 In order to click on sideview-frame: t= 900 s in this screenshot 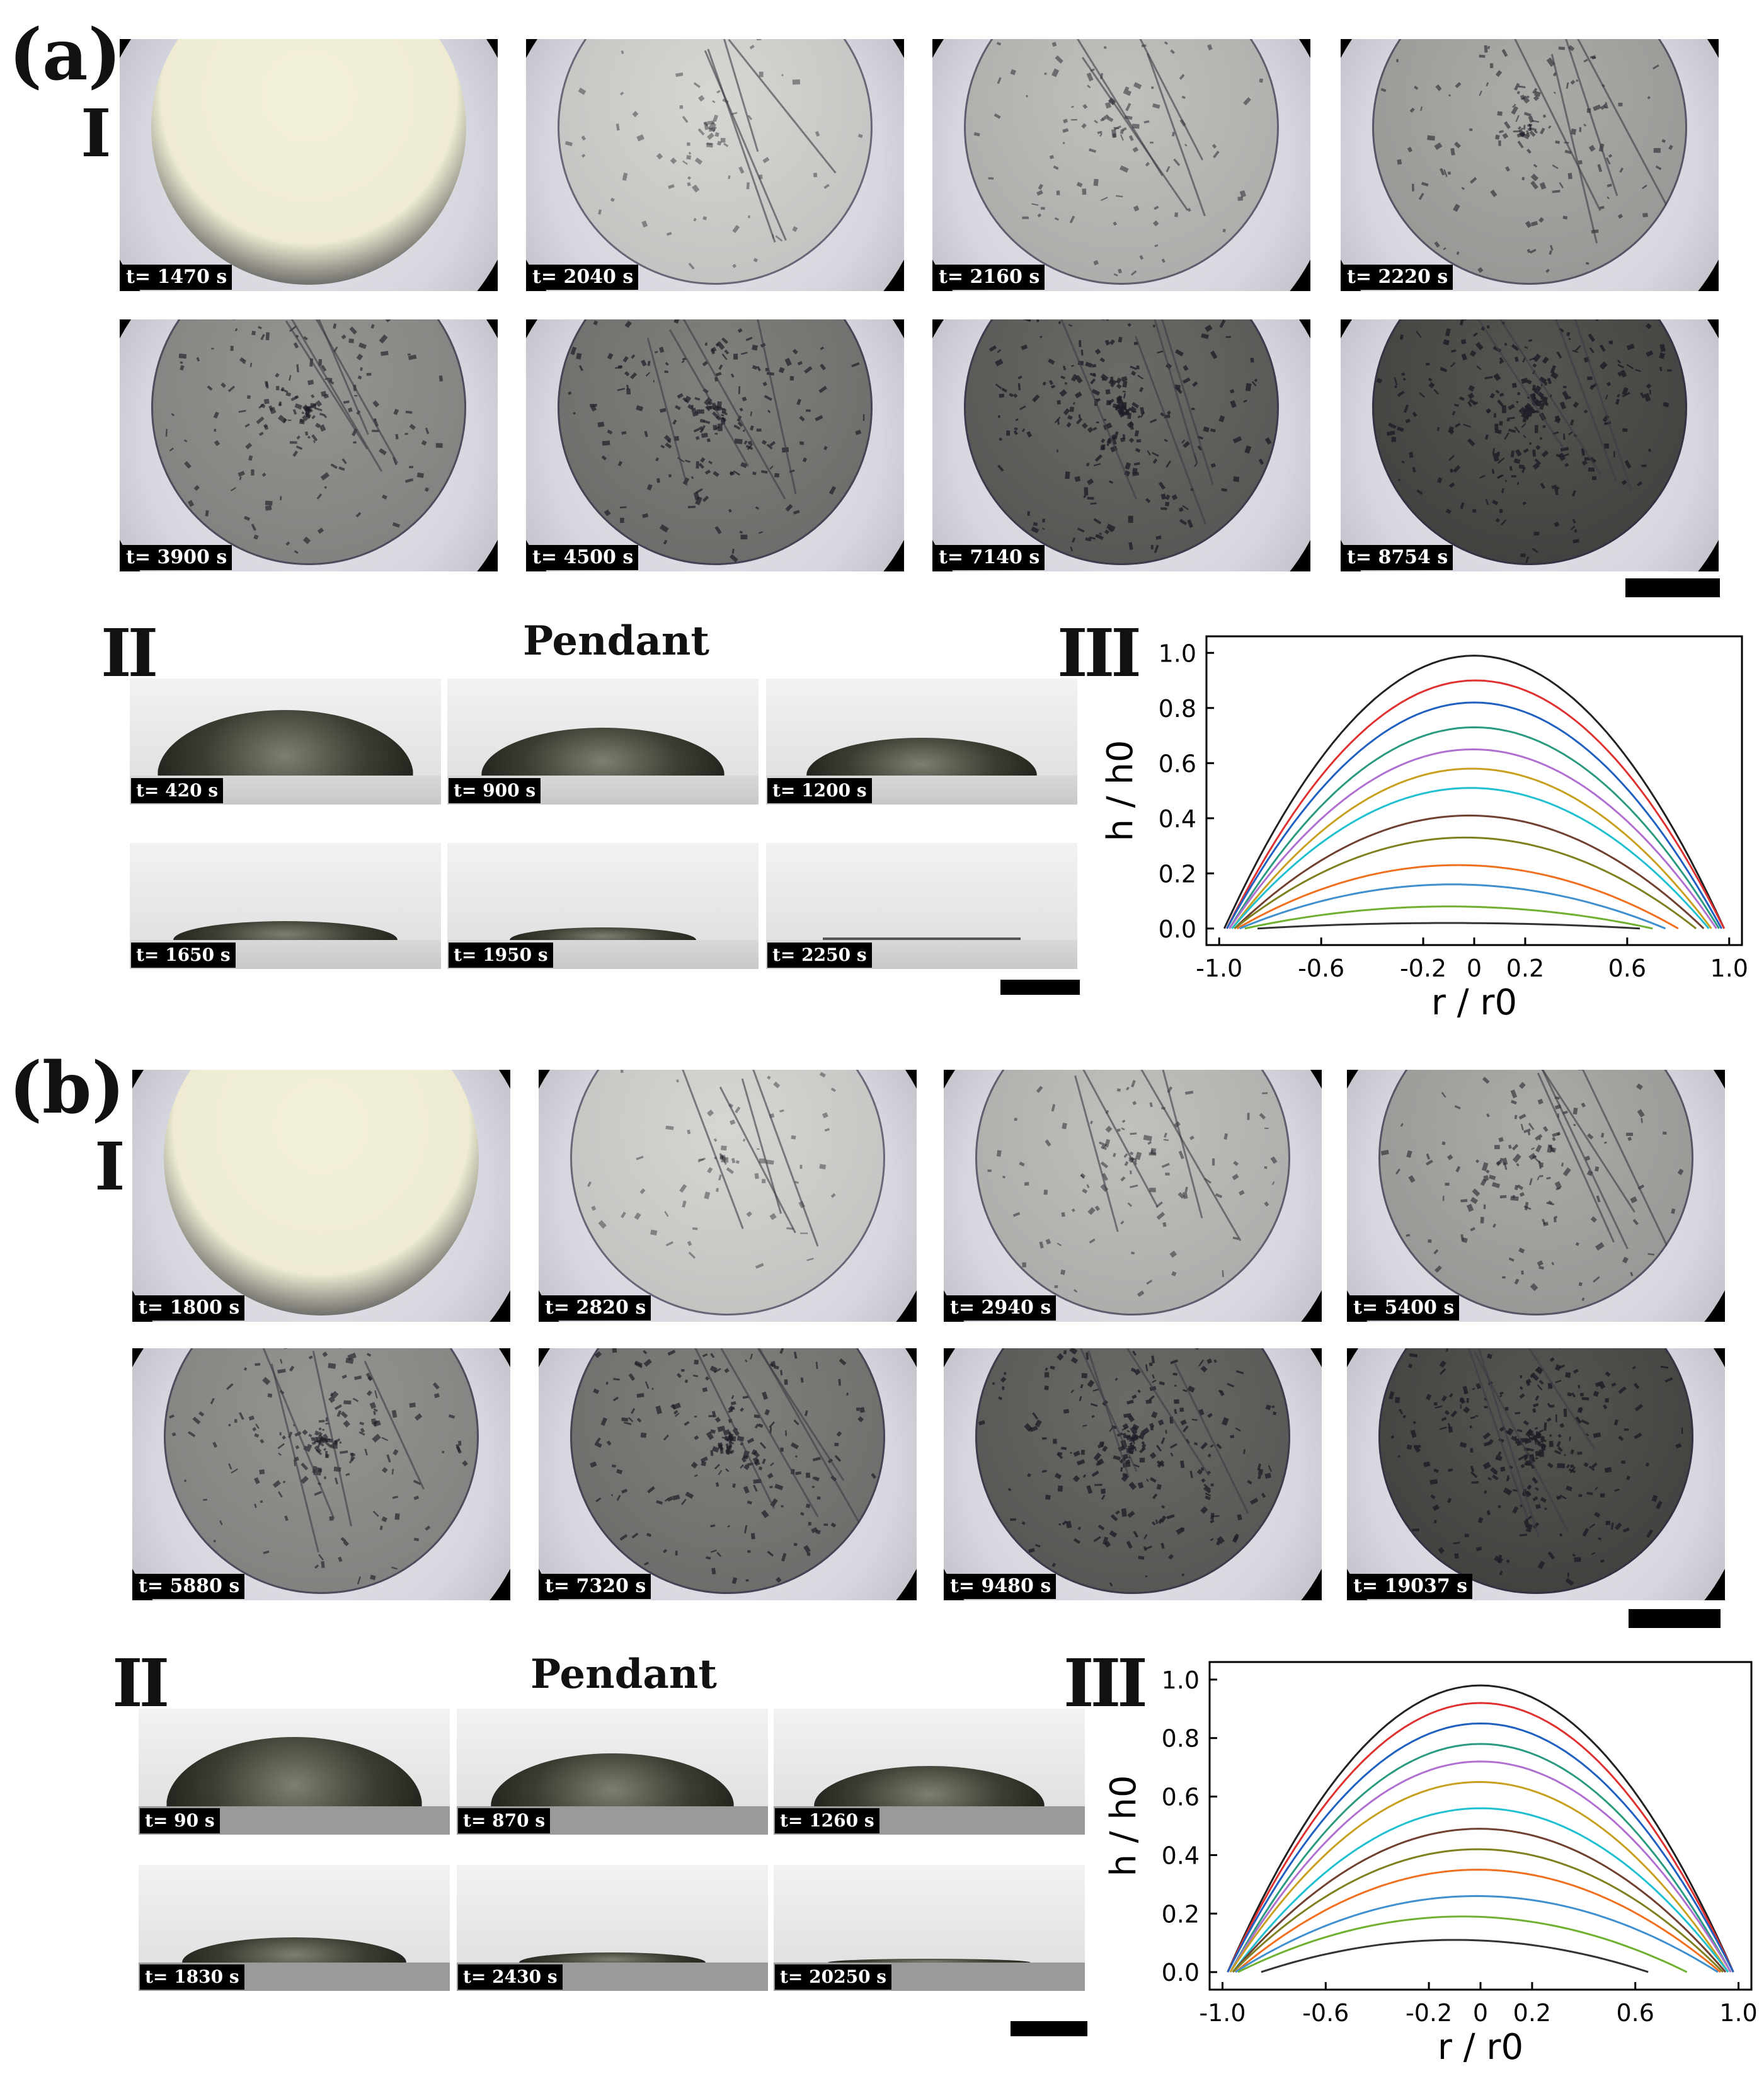, I will do `click(603, 742)`.